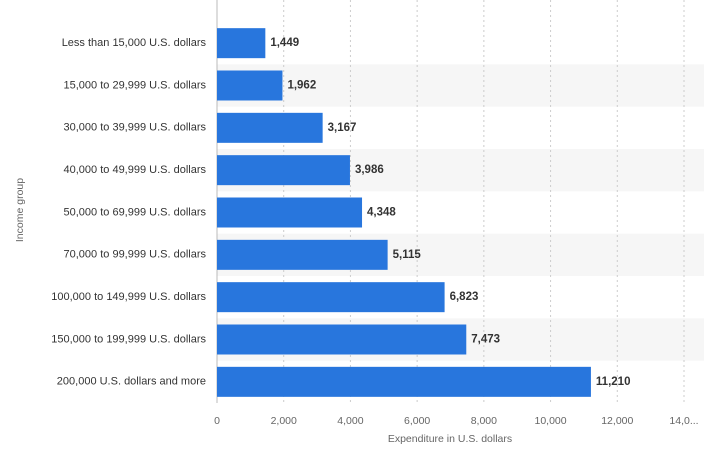 The width and height of the screenshot is (709, 461). Describe the element at coordinates (135, 170) in the screenshot. I see `y-tick-label: 40,000 to 49,999 U.S. dollars` at that location.